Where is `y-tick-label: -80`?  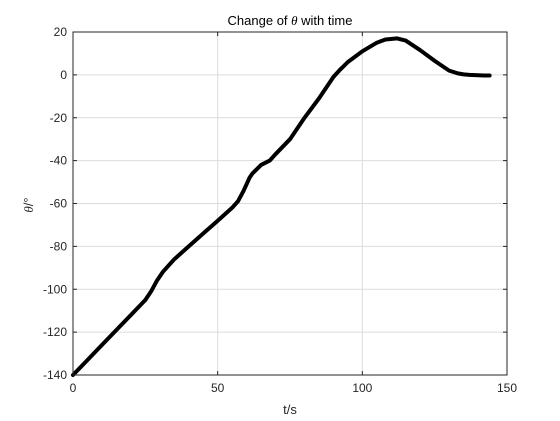 y-tick-label: -80 is located at coordinates (59, 246).